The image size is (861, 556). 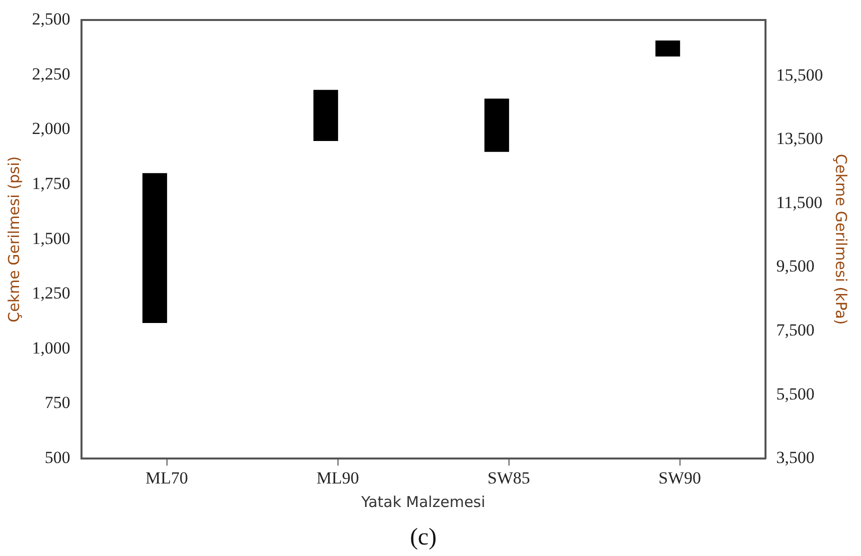 I want to click on y2-tick-label: 3,500, so click(x=795, y=458).